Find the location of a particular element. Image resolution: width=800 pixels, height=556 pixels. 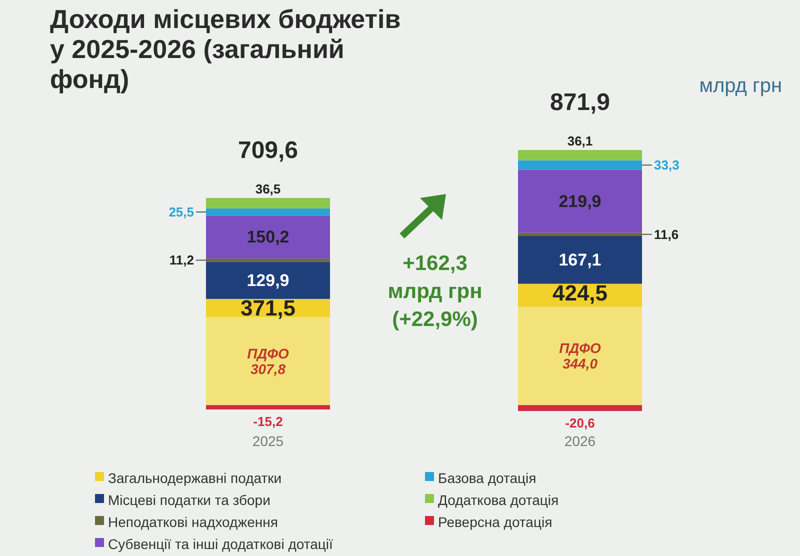

data-label: 167,1 is located at coordinates (580, 260).